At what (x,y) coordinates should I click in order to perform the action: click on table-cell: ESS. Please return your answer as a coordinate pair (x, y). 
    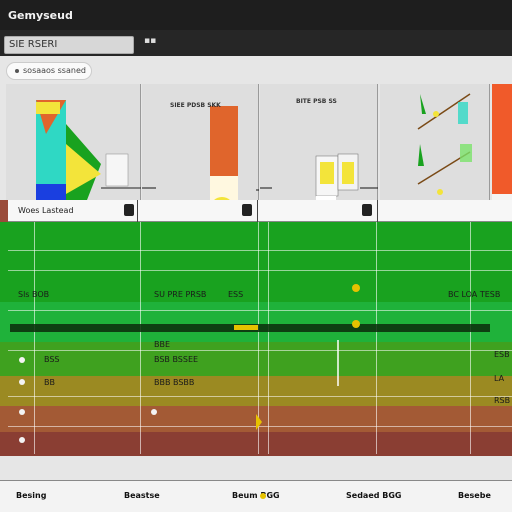
    Looking at the image, I should click on (236, 294).